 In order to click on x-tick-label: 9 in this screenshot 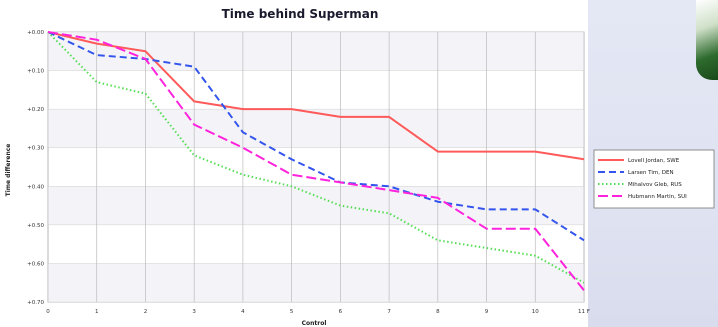, I will do `click(487, 312)`.